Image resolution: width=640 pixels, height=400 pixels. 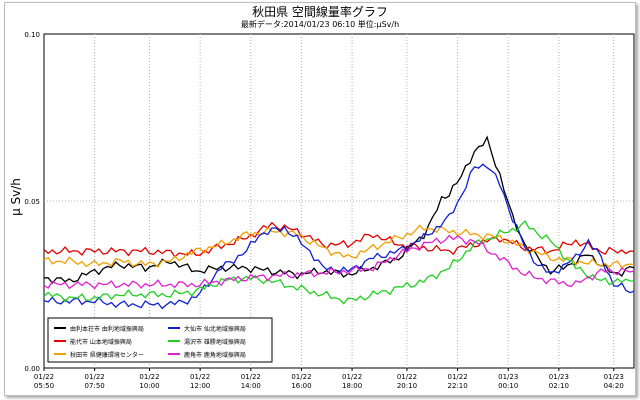 What do you see at coordinates (32, 202) in the screenshot?
I see `y-tick-label: 0.05` at bounding box center [32, 202].